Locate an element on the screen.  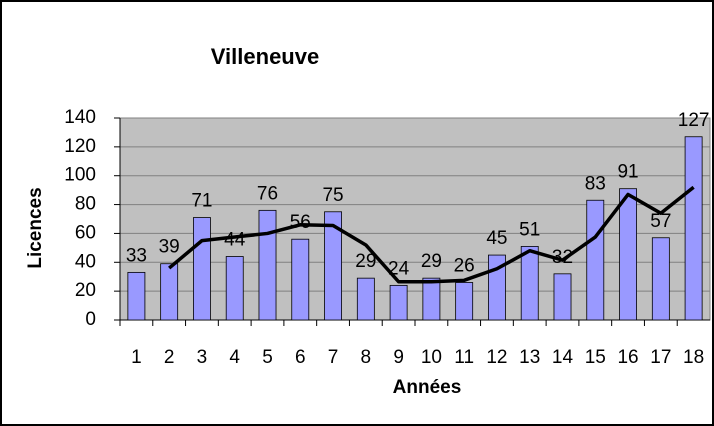
data-label: 39 is located at coordinates (169, 247).